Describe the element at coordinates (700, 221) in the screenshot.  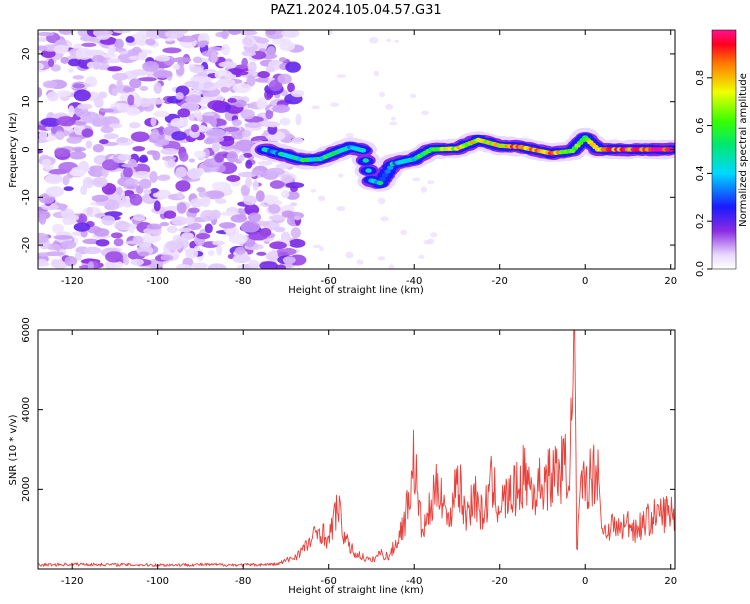
I see `colorbar-tick-label: 0.2` at that location.